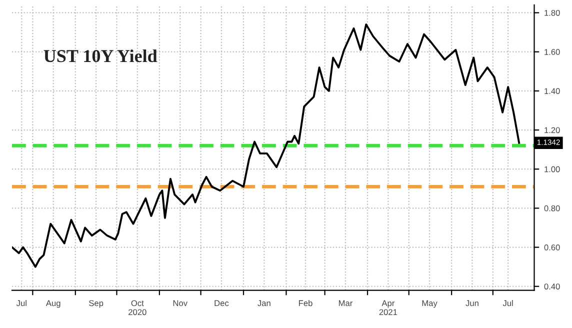 This screenshot has height=328, width=572. What do you see at coordinates (180, 303) in the screenshot?
I see `x-tick-label: Nov` at bounding box center [180, 303].